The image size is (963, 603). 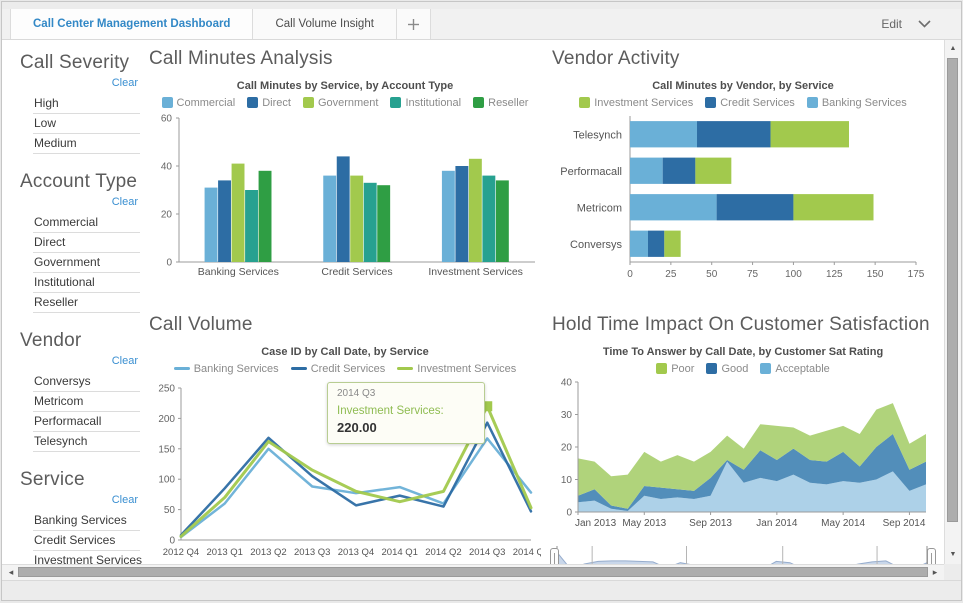 I want to click on svg-text: 2013 Q3, so click(x=312, y=552).